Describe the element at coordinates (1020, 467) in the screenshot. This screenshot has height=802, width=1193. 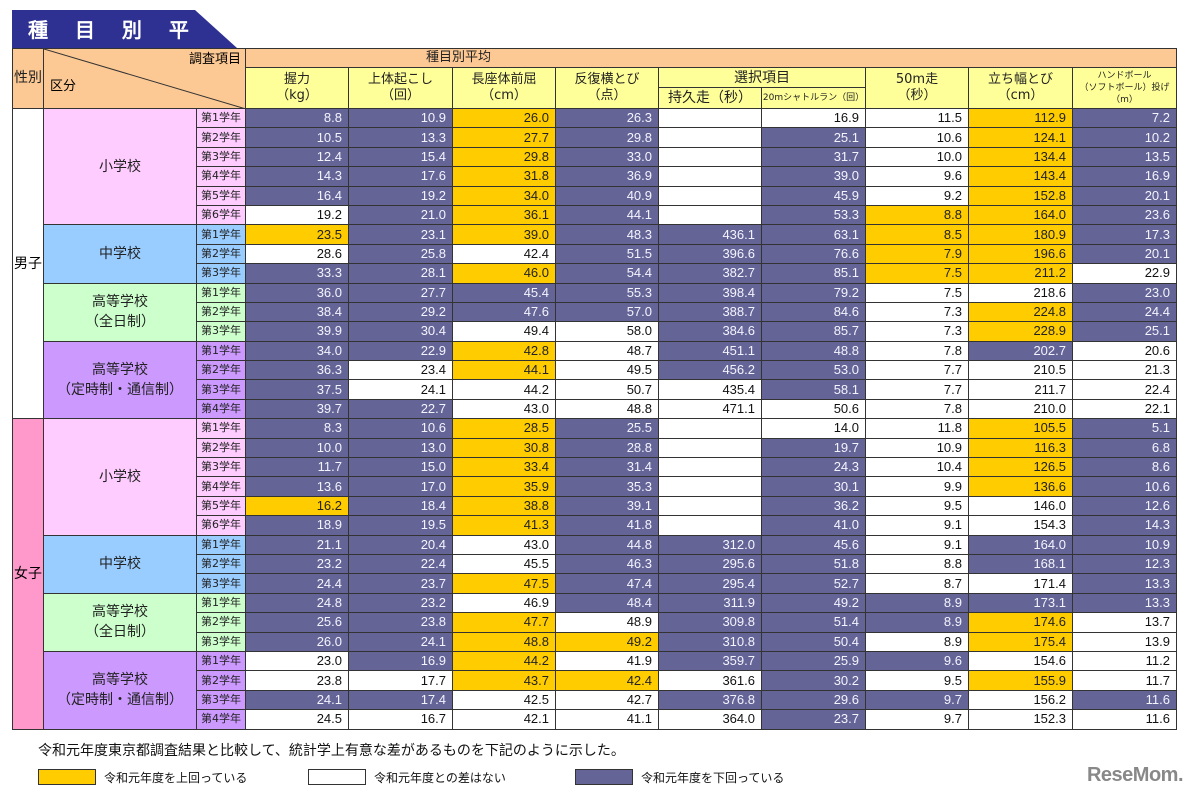
I see `value-cell: 126.5` at that location.